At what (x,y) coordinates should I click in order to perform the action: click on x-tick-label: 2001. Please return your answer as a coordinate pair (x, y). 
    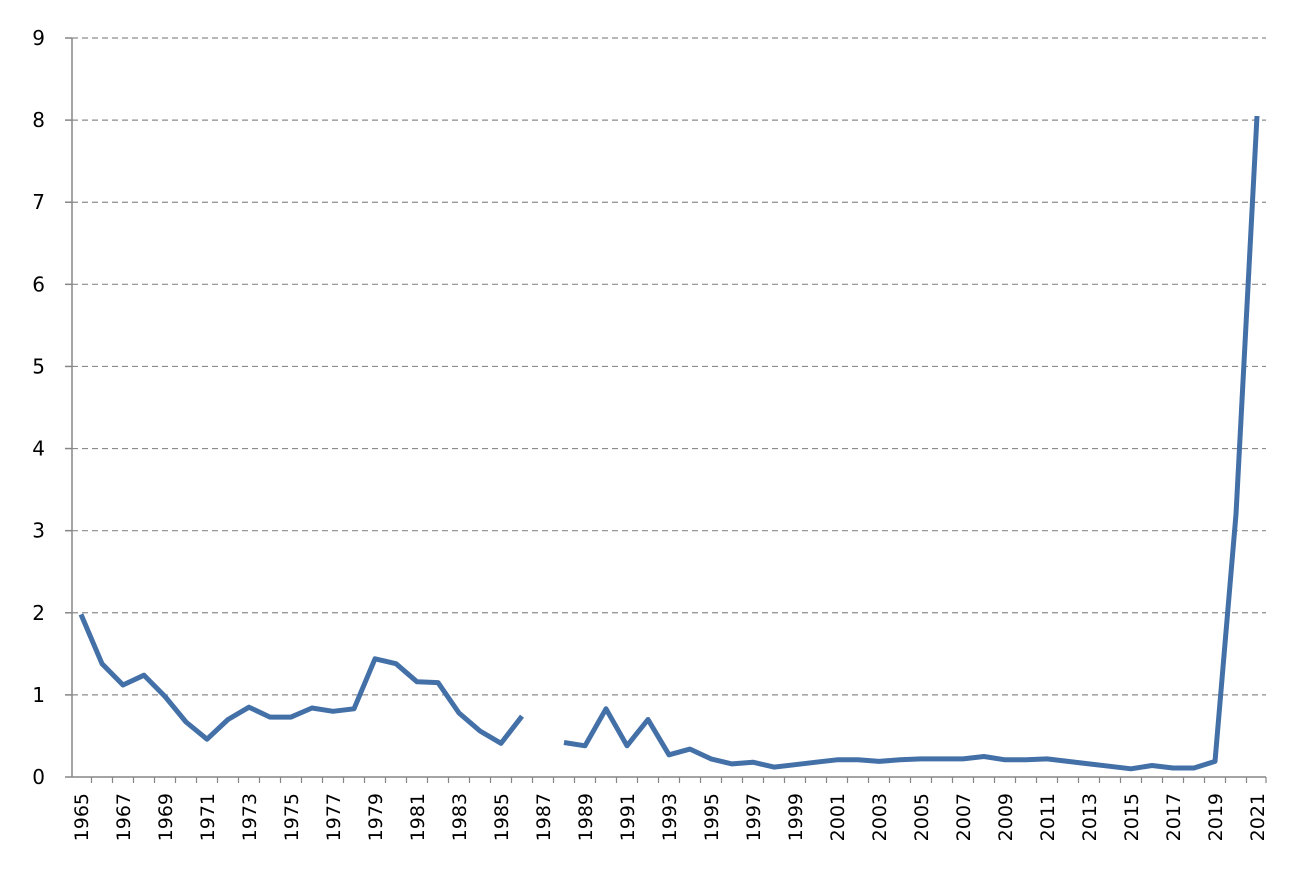
    Looking at the image, I should click on (838, 817).